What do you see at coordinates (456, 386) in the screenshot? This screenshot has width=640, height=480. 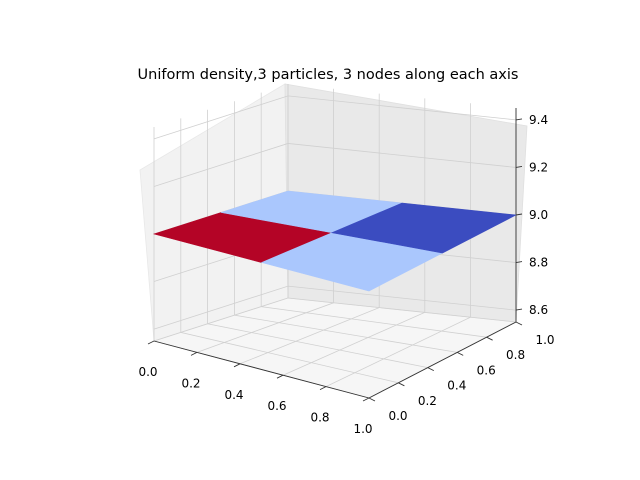 I see `y-tick-label-2: 0.4` at bounding box center [456, 386].